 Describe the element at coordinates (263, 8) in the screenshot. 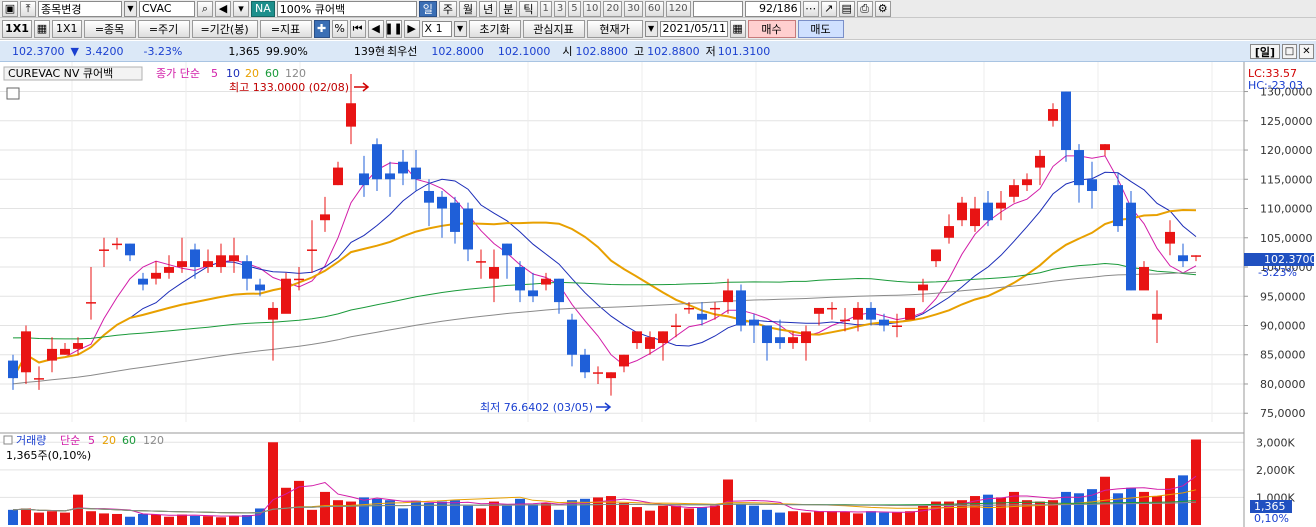

I see `na-badge: NA` at that location.